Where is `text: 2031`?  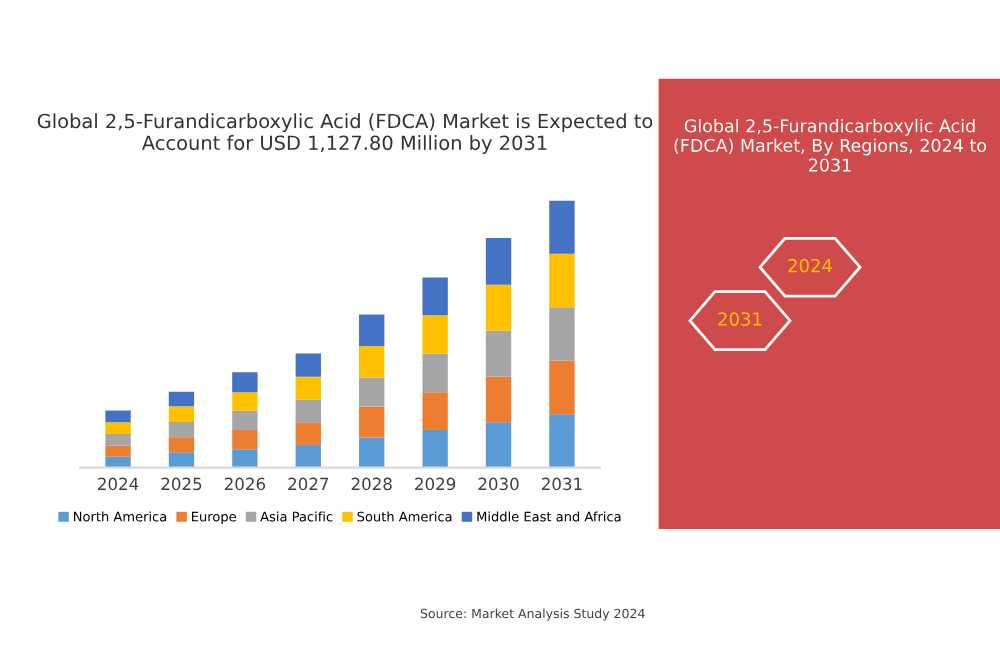
text: 2031 is located at coordinates (740, 319).